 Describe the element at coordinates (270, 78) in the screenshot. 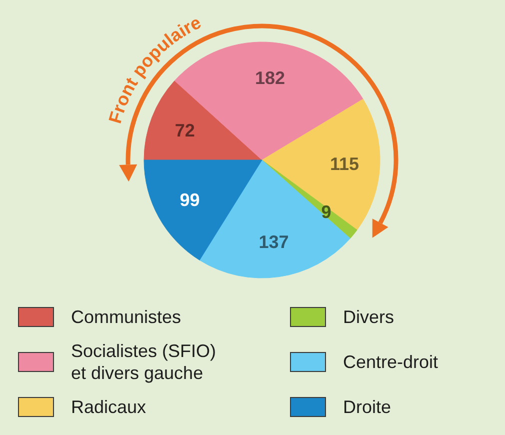

I see `data-label: 182` at that location.